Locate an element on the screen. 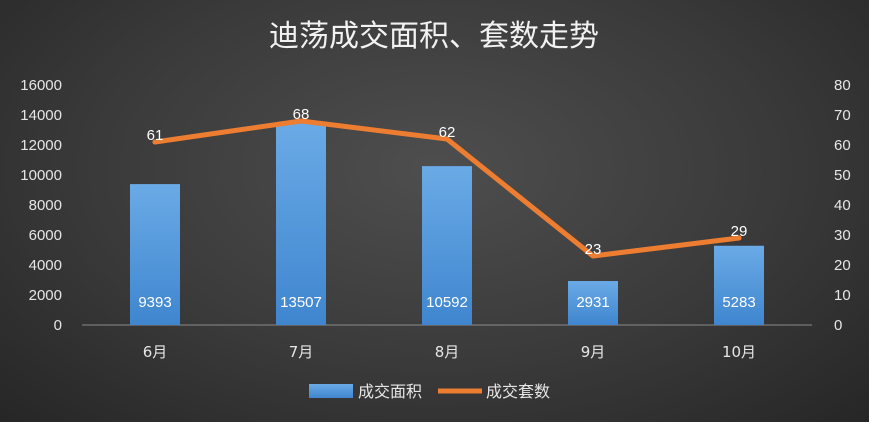 This screenshot has height=422, width=869. x-tick-label: 8月 is located at coordinates (447, 352).